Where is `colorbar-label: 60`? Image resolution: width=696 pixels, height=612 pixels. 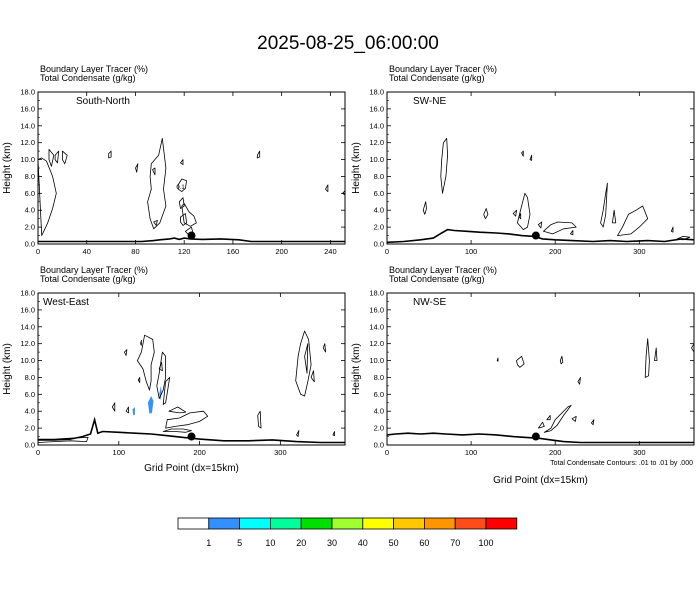
colorbar-label: 60 is located at coordinates (424, 543).